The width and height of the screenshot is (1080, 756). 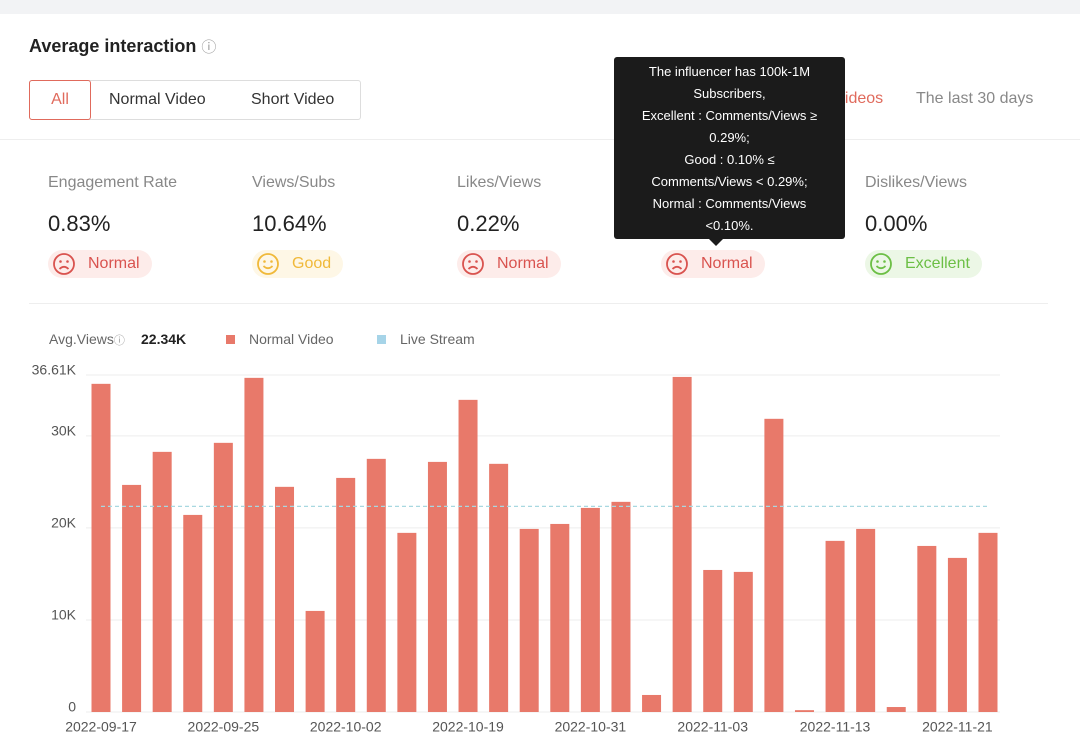 I want to click on title: Average interaction ⓘ, so click(x=122, y=46).